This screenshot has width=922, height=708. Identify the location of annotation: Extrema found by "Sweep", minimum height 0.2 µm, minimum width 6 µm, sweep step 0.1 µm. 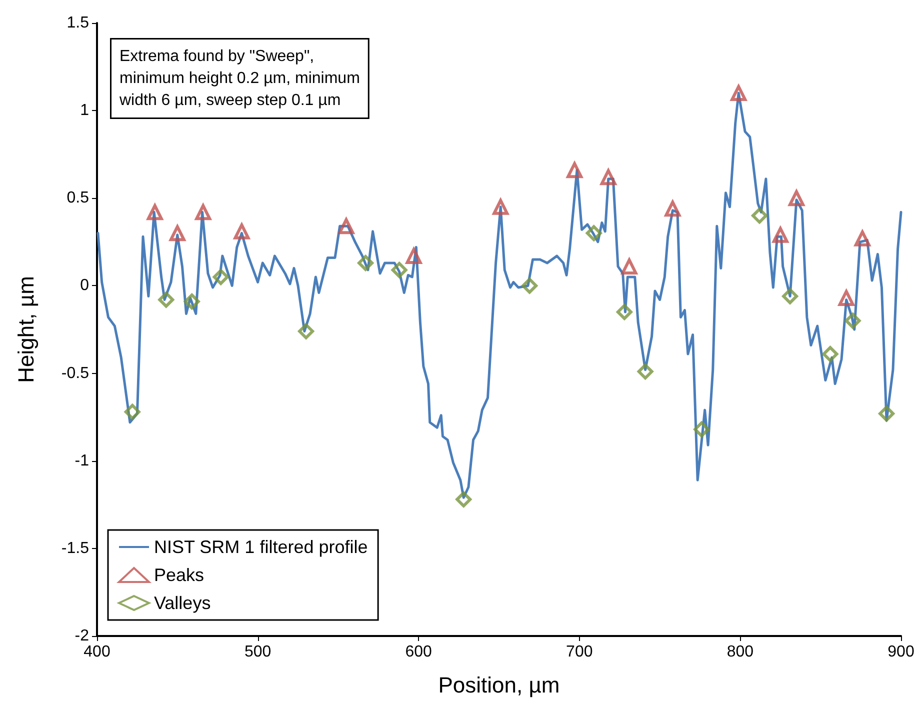
(239, 78).